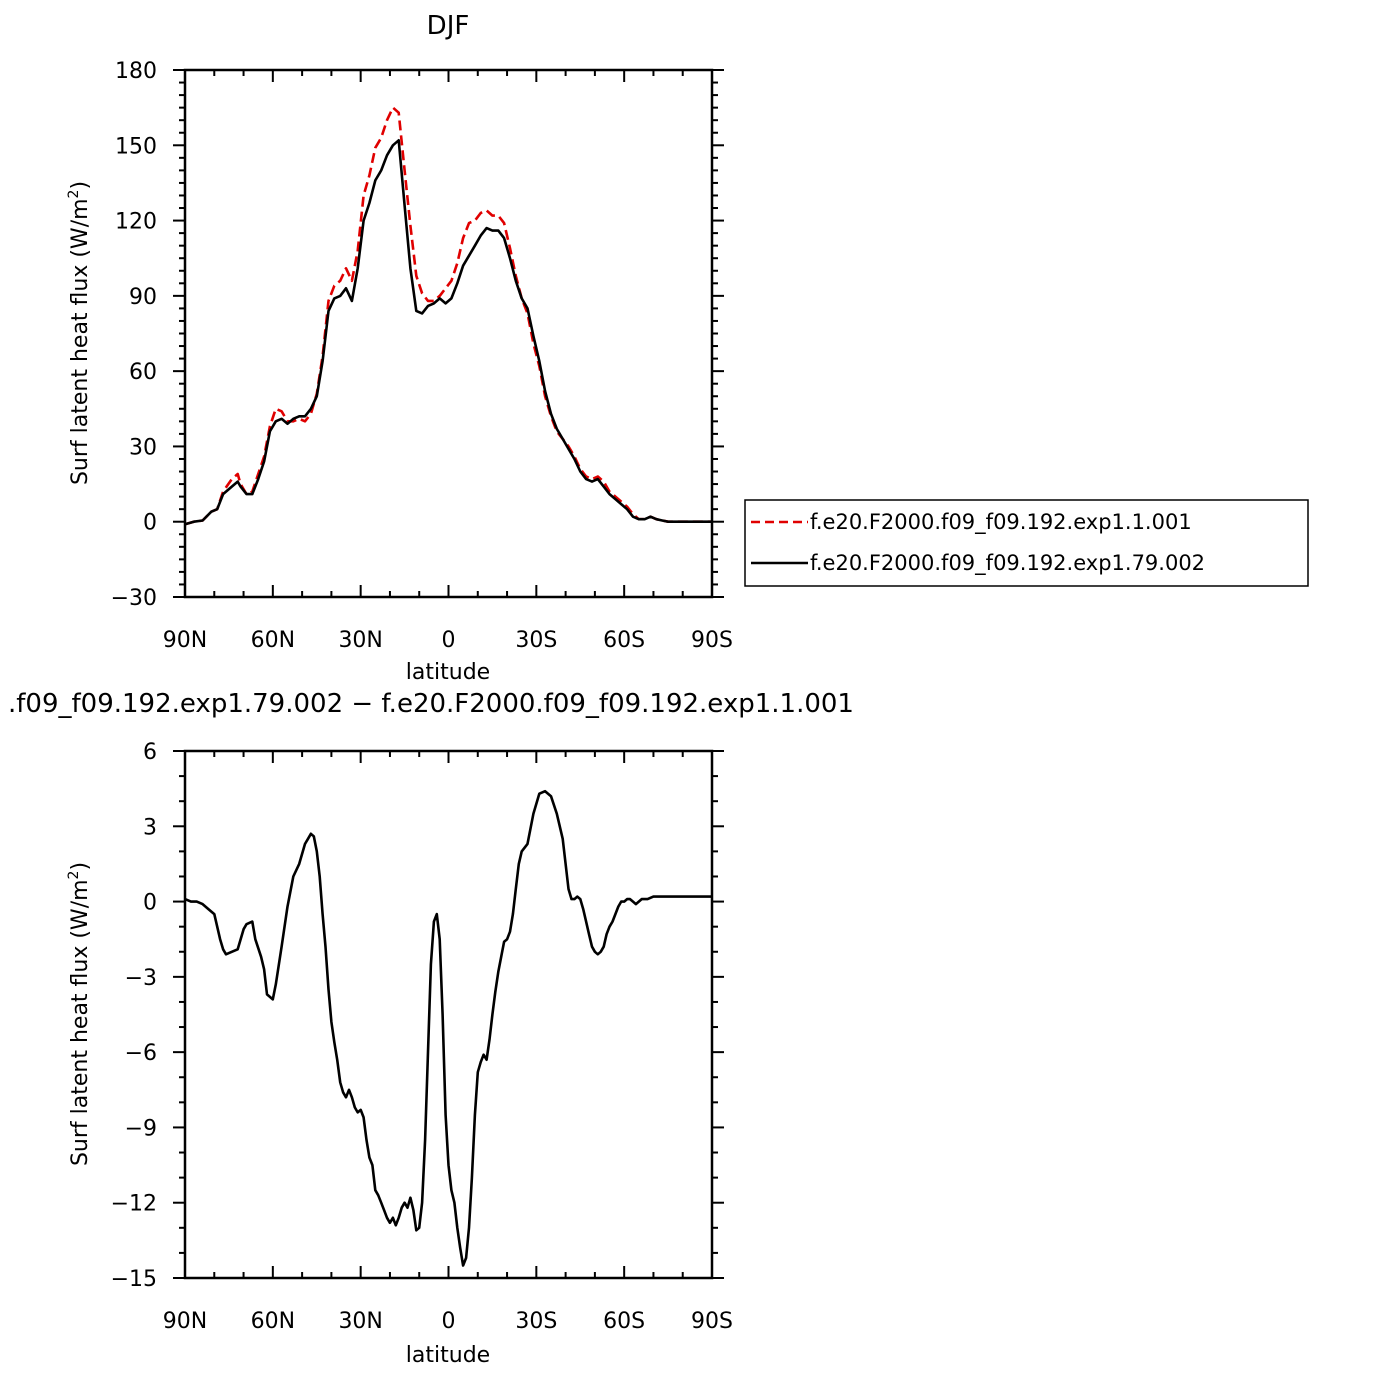 The width and height of the screenshot is (1374, 1374). What do you see at coordinates (80, 185) in the screenshot?
I see `top-chart-y-axis-label-close: )` at bounding box center [80, 185].